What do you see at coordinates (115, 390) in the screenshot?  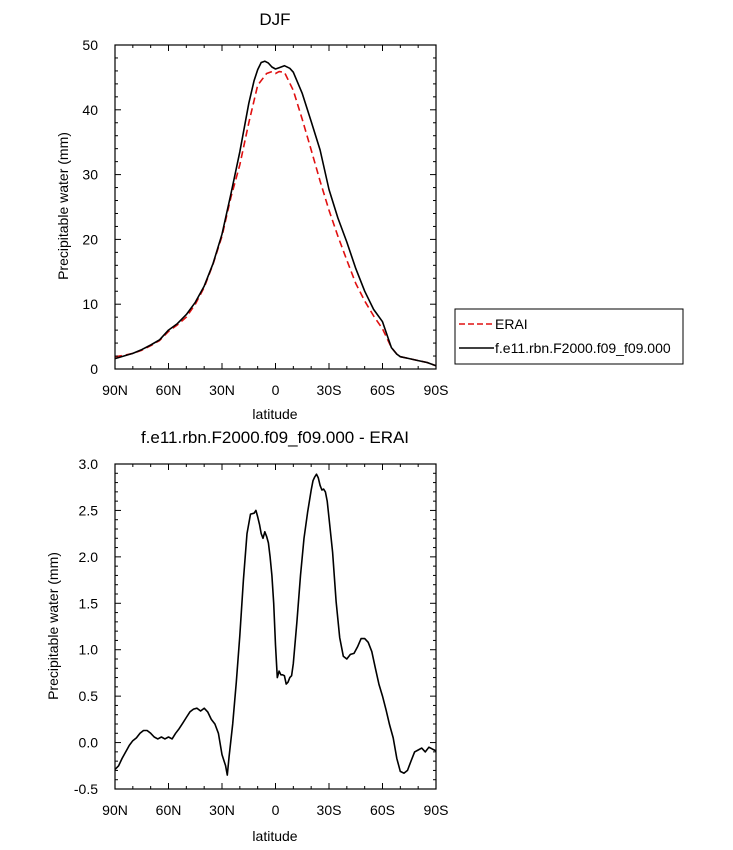 I see `x-tick-label-0-0: 90N` at bounding box center [115, 390].